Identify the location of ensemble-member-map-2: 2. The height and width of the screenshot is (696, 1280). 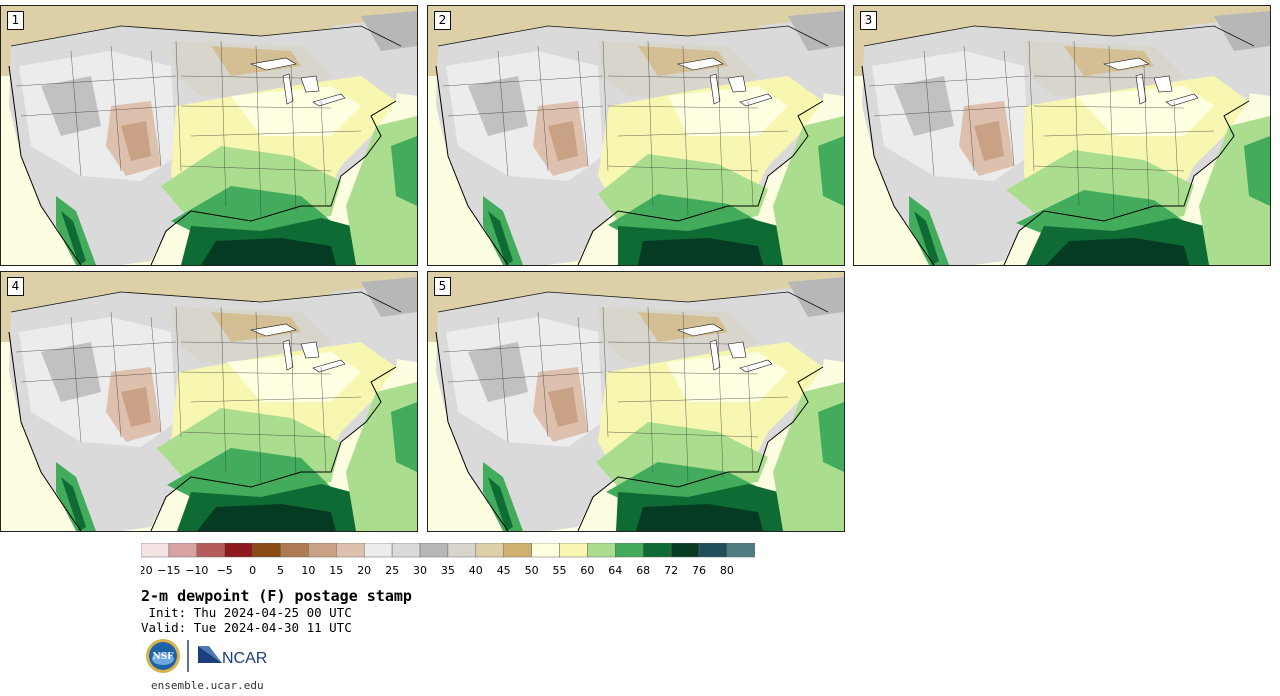
(636, 135).